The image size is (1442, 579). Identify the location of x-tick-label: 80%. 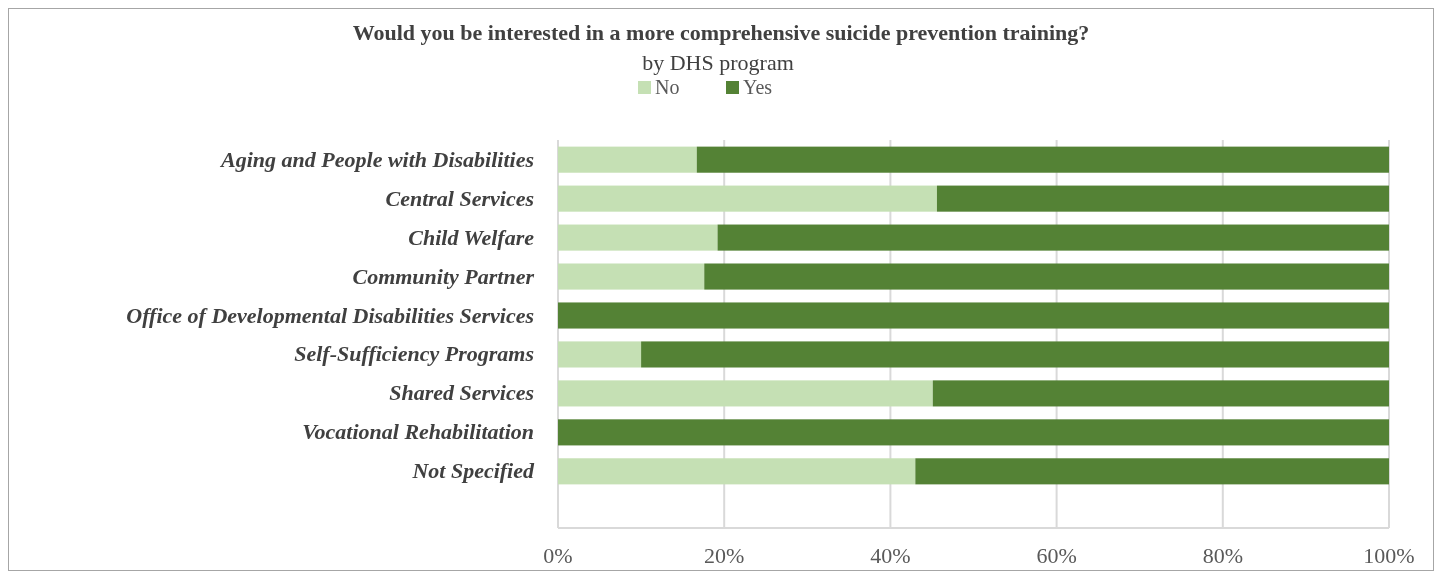
(1222, 555).